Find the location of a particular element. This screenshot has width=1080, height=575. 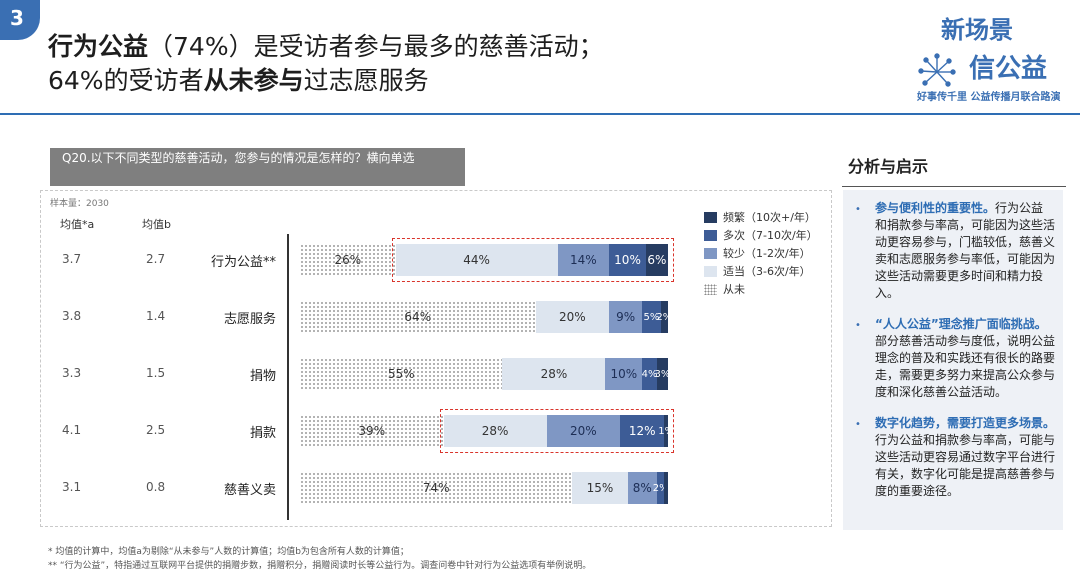

stacked-bar: 55% 28% 10% 4% 3% is located at coordinates (485, 374).